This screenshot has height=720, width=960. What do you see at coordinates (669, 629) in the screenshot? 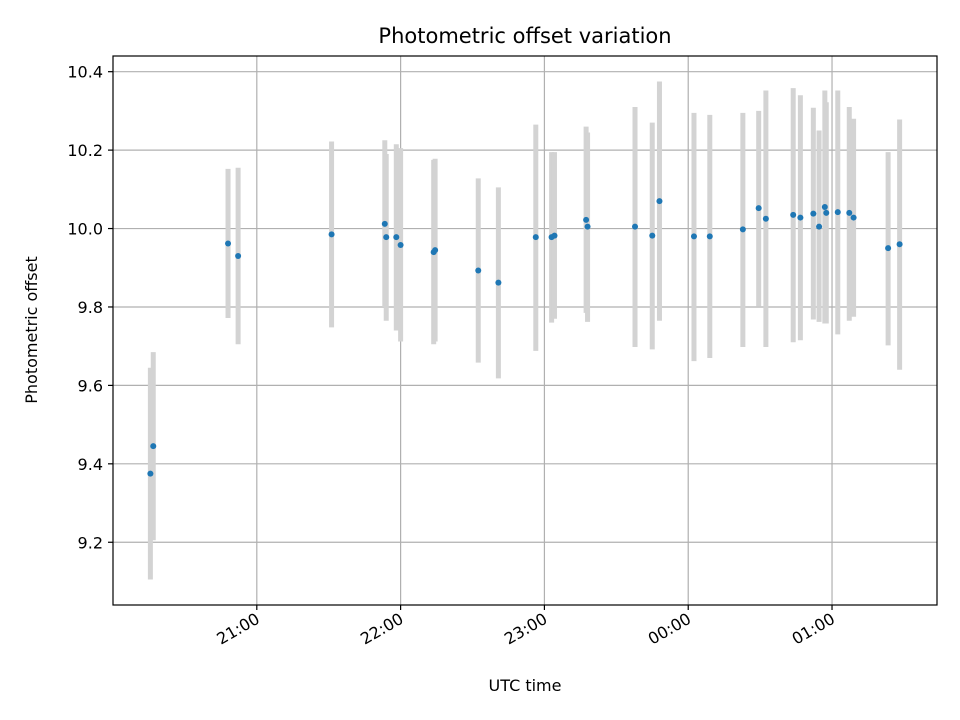
I see `x-tick-label: 00:00` at bounding box center [669, 629].